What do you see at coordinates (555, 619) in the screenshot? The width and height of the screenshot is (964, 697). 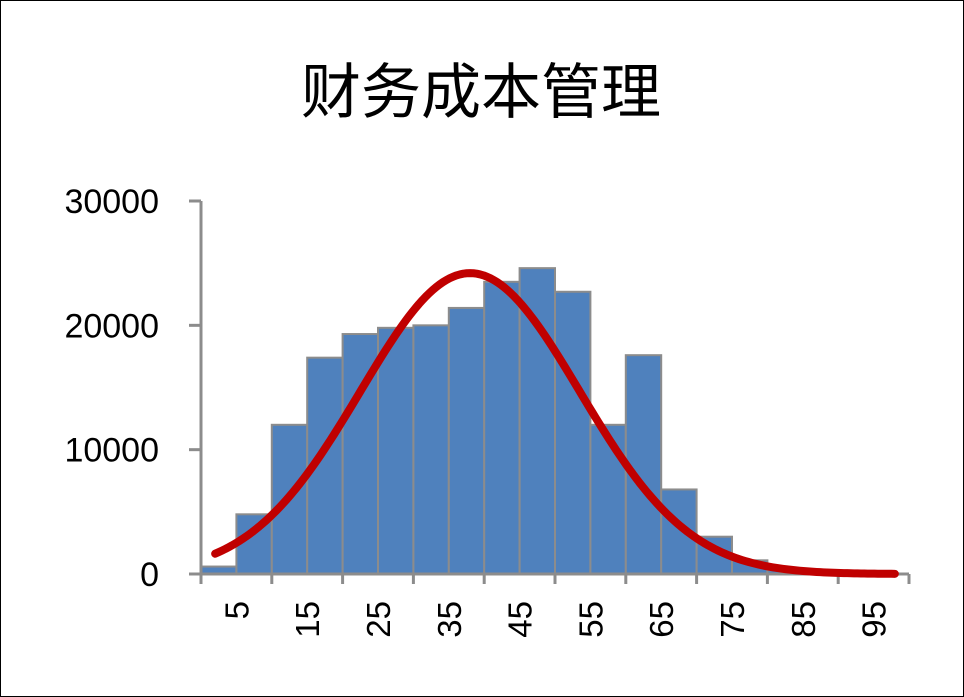 I see `x-tick-labels: 5 15 25 35 45 55 65 75 85 95` at bounding box center [555, 619].